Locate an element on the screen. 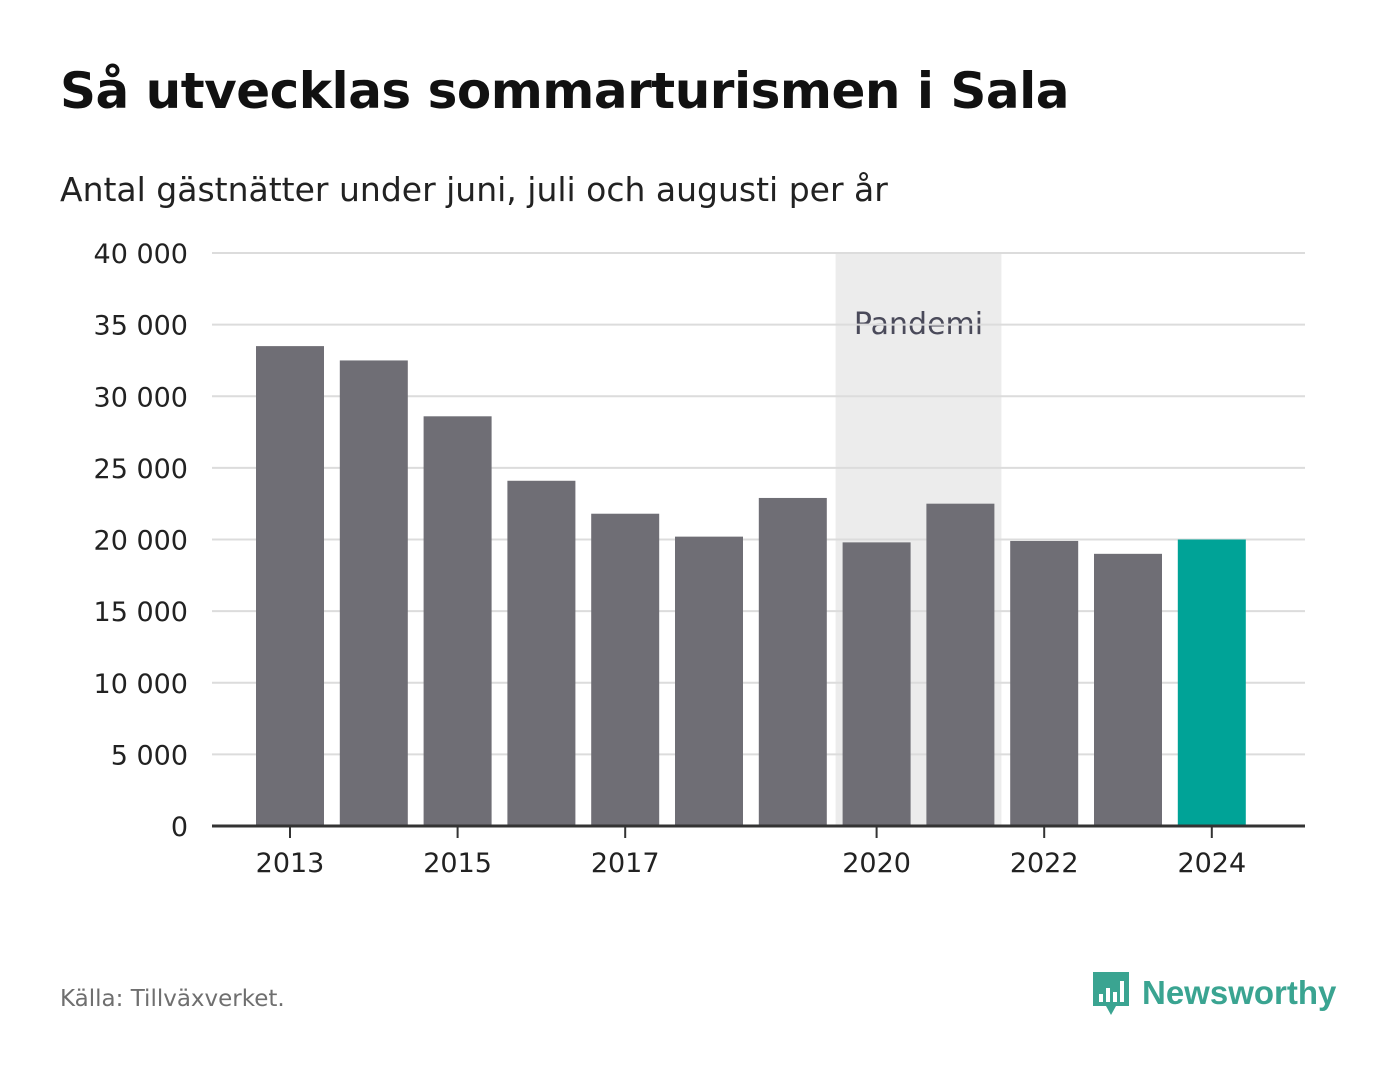 The width and height of the screenshot is (1400, 1080). newsworthy-brand: Newsworthy is located at coordinates (1213, 993).